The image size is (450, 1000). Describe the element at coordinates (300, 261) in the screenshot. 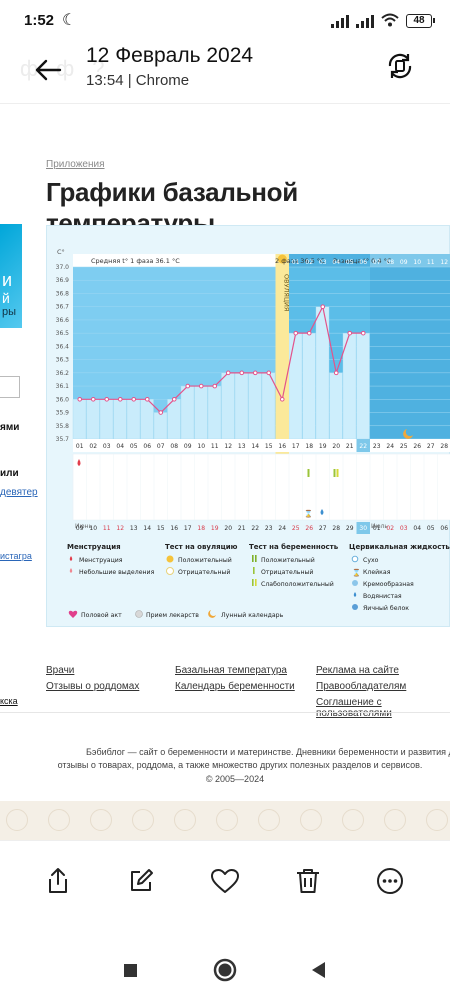

I see `phase2-average-label: 2 фаза 36.5 °C` at that location.